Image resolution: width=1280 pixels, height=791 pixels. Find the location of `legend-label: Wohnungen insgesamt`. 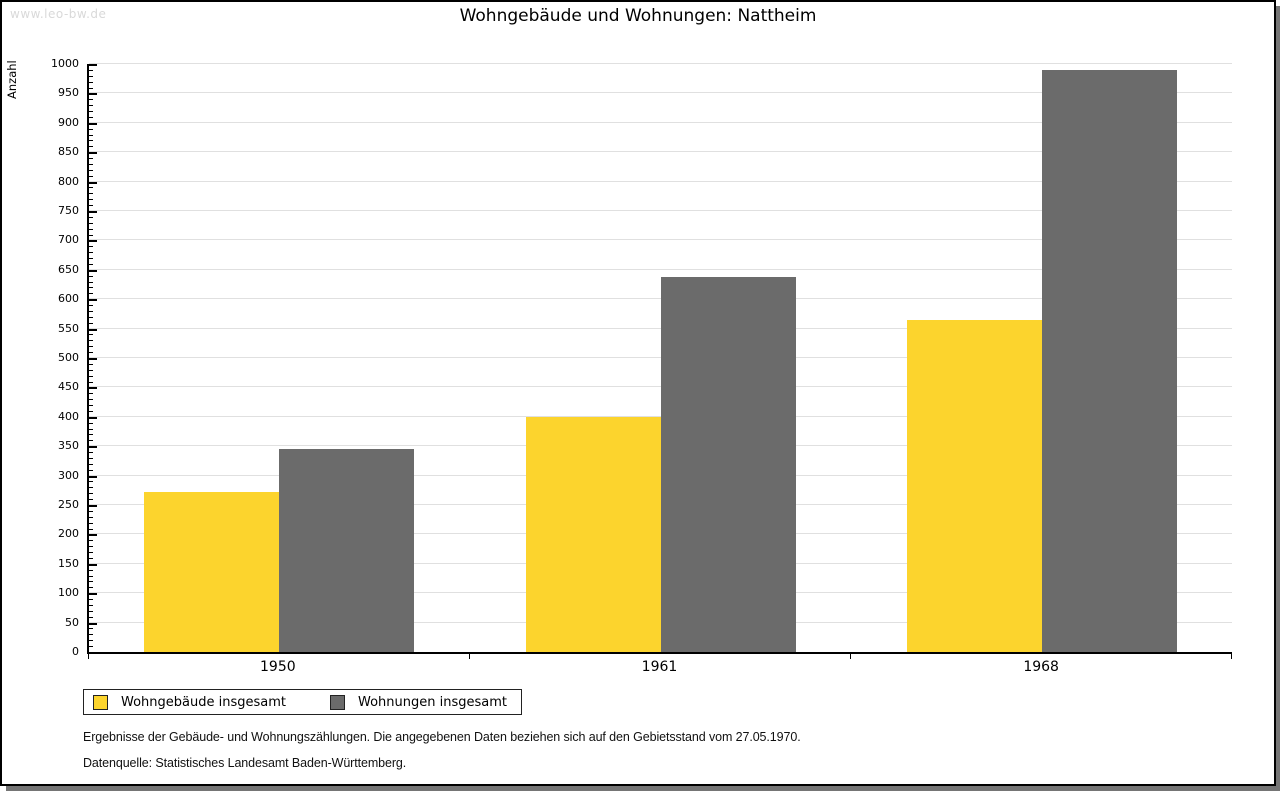

legend-label: Wohnungen insgesamt is located at coordinates (432, 702).